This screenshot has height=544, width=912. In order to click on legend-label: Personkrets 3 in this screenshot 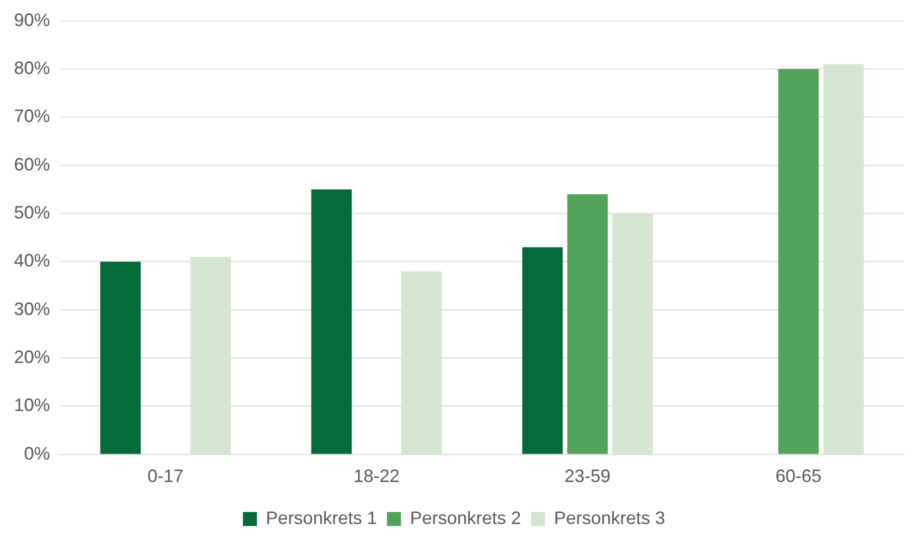, I will do `click(610, 518)`.